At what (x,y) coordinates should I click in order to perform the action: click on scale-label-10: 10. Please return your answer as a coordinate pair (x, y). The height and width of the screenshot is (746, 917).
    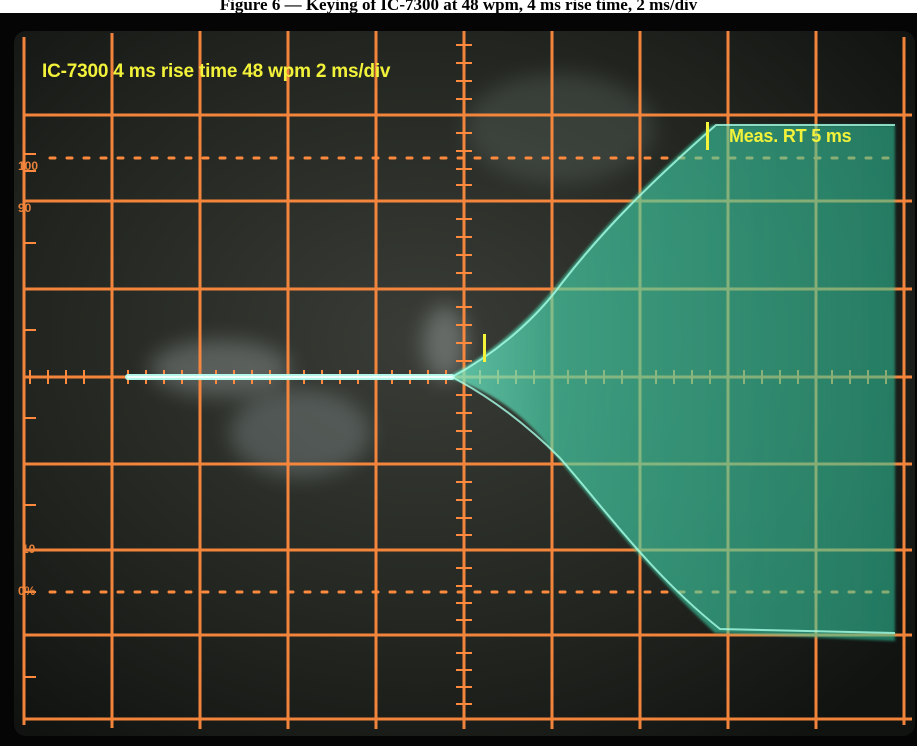
    Looking at the image, I should click on (29, 549).